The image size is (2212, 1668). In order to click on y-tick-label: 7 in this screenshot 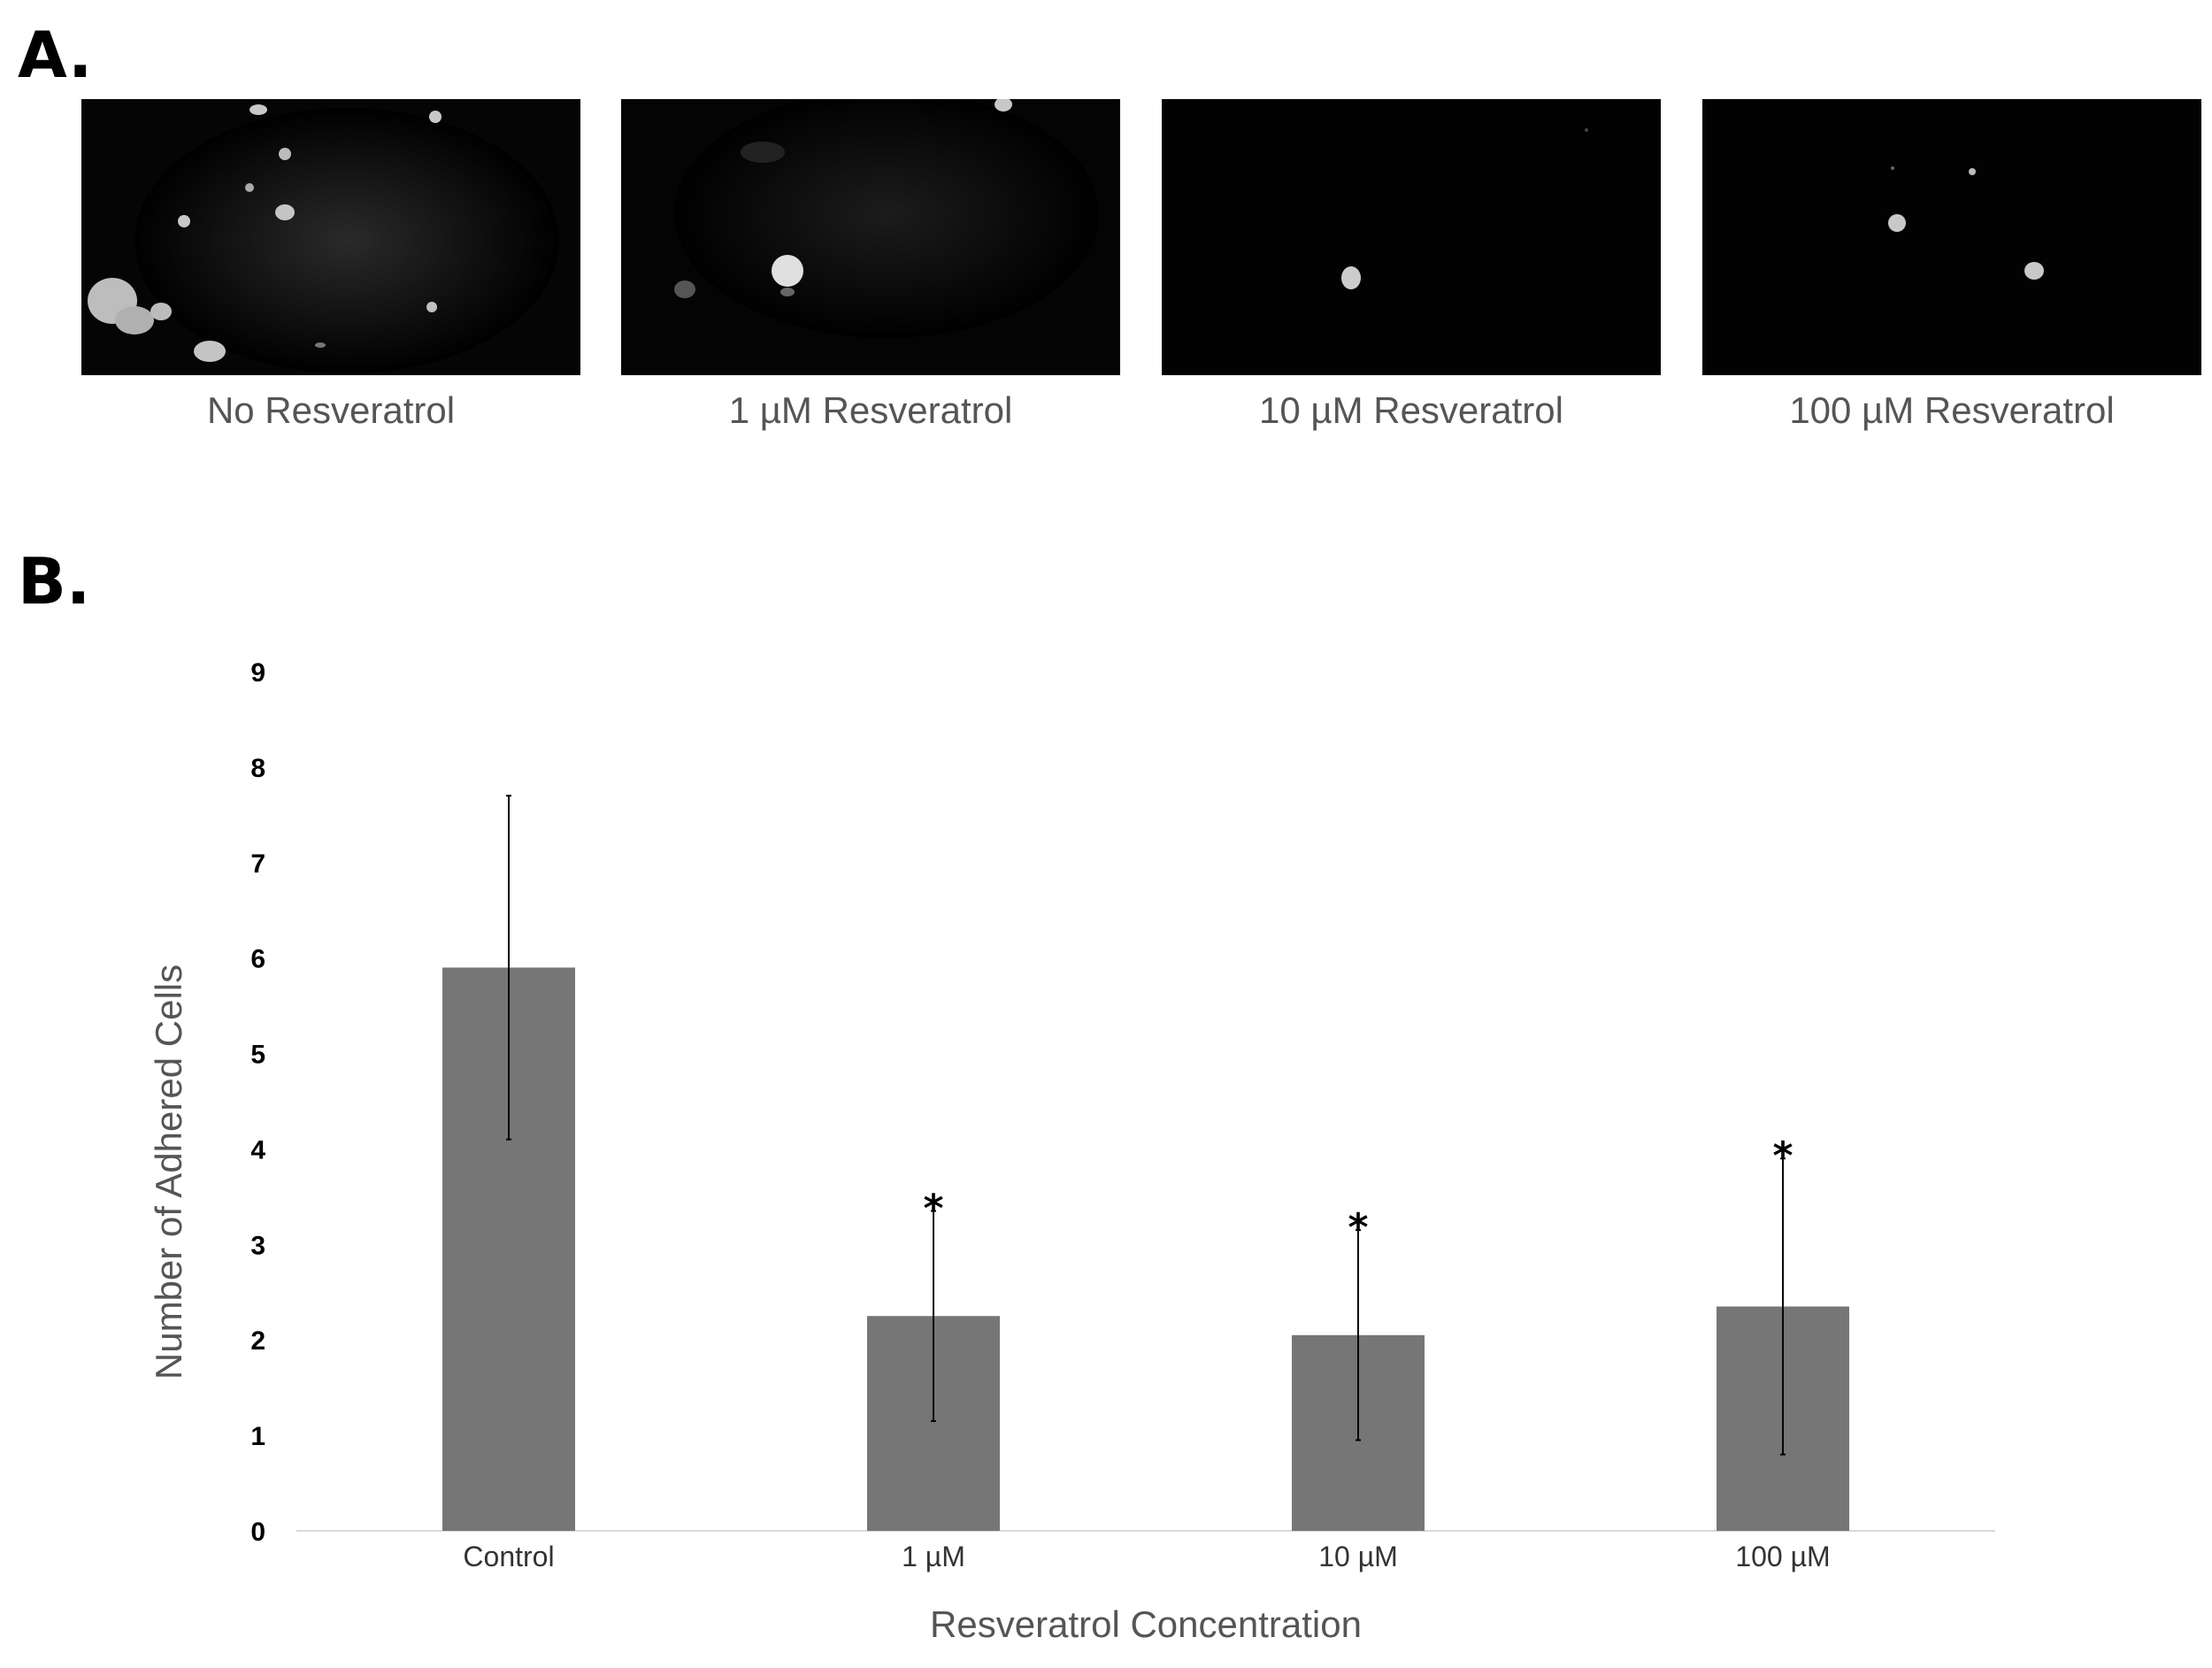, I will do `click(257, 864)`.